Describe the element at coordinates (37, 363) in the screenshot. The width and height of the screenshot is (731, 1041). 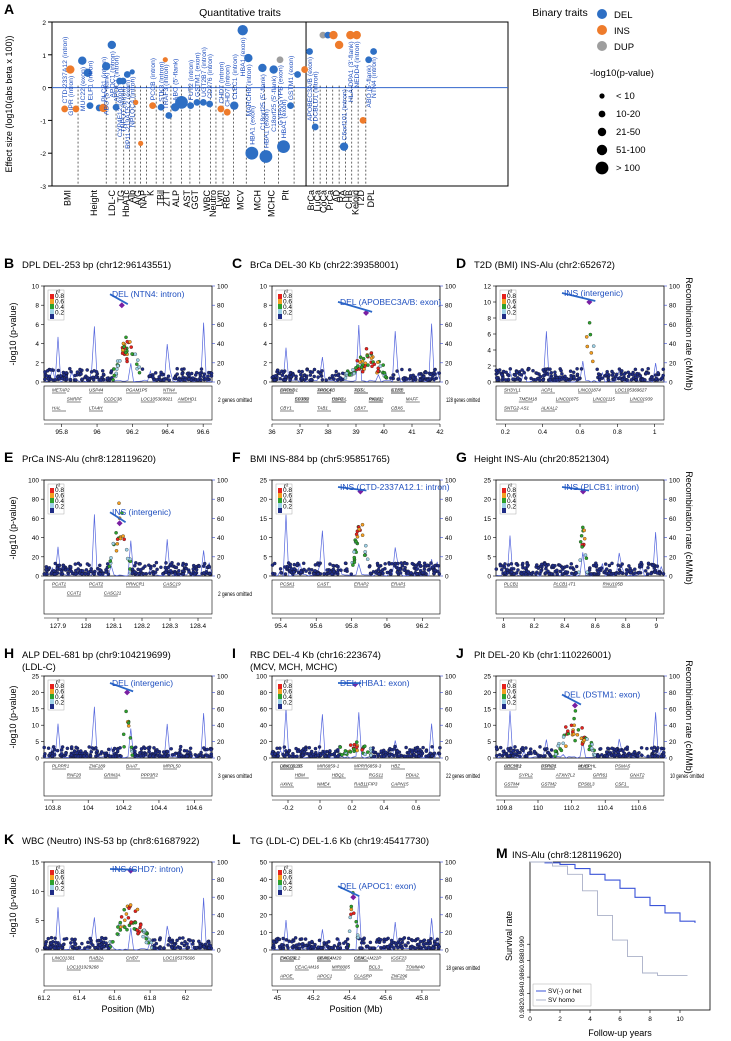
I see `y-tick-label: 2` at that location.